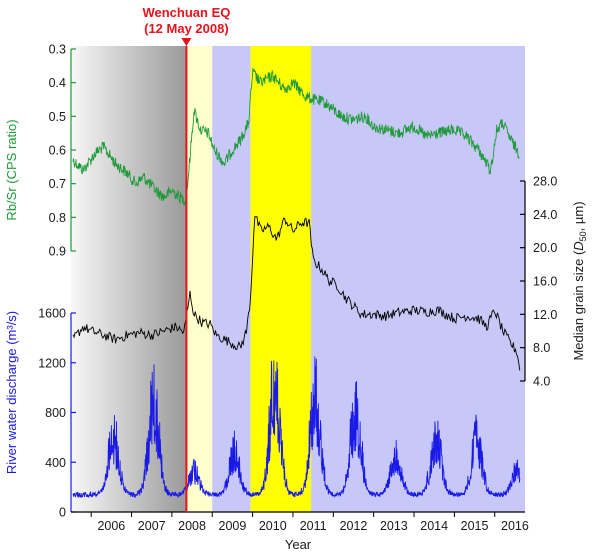 This screenshot has width=596, height=559. I want to click on rbsr-axis-title: Rb/Sr (CPS ratio), so click(11, 169).